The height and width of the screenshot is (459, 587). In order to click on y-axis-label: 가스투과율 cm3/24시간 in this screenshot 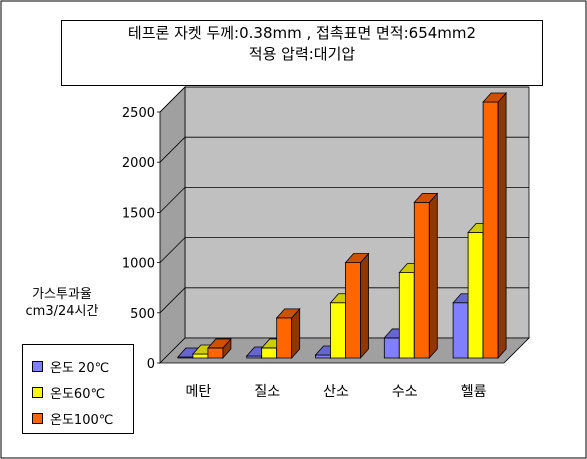, I will do `click(62, 303)`.